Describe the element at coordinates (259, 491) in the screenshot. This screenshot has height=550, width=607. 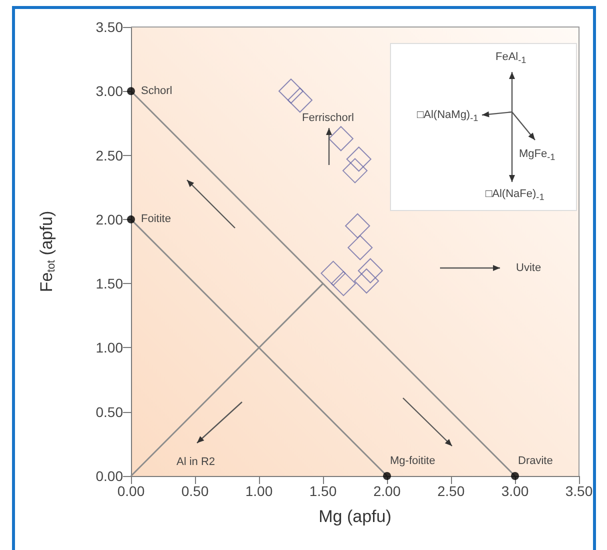
I see `x-tick-label: 1.00` at that location.